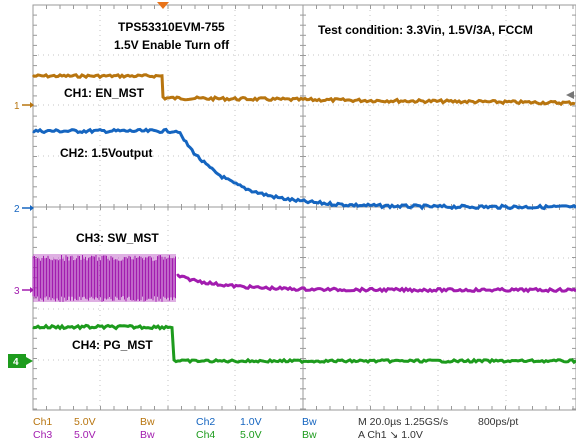 The width and height of the screenshot is (576, 441). What do you see at coordinates (32, 208) in the screenshot?
I see `ch2-ground-marker-tip` at bounding box center [32, 208].